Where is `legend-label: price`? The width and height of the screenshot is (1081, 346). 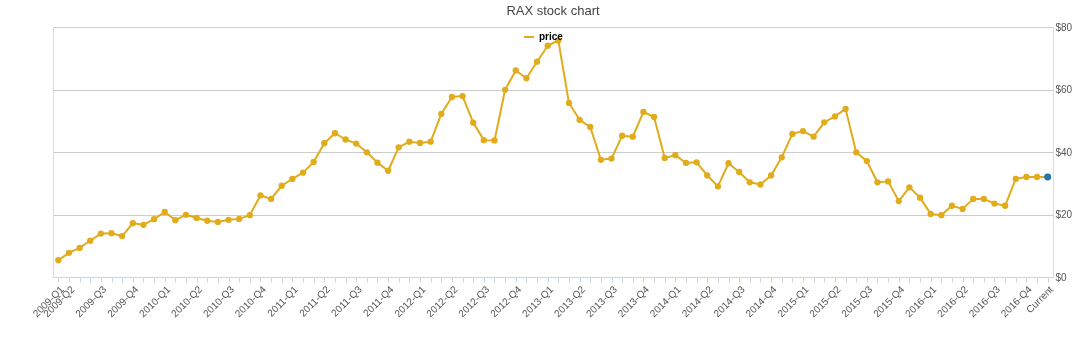 legend-label: price is located at coordinates (551, 36).